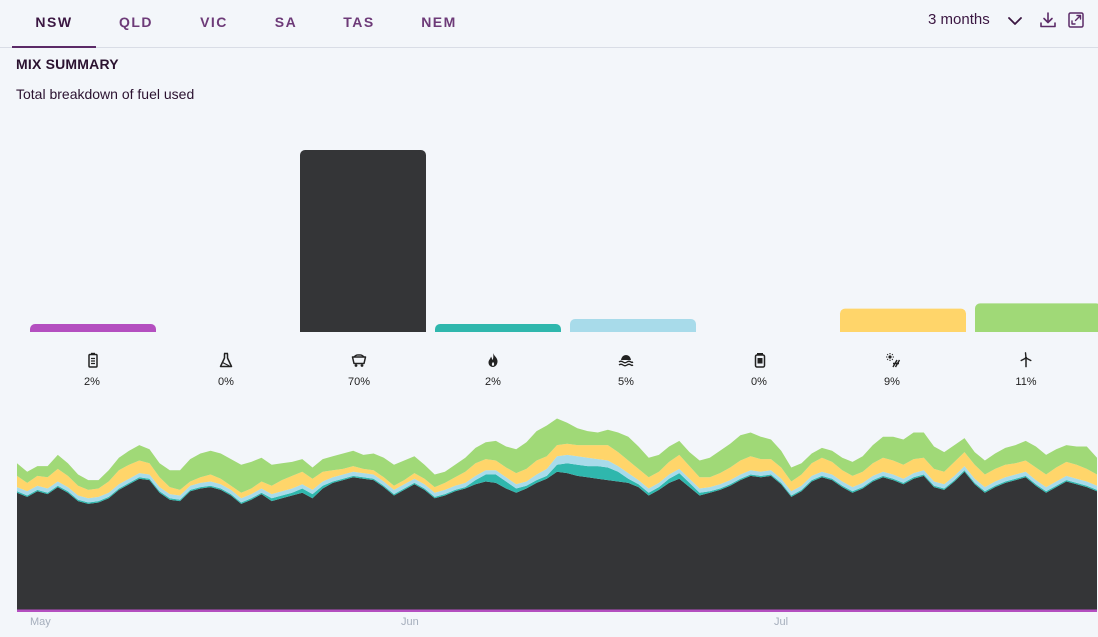 The width and height of the screenshot is (1098, 637). What do you see at coordinates (439, 22) in the screenshot?
I see `tab-nem: NEM` at bounding box center [439, 22].